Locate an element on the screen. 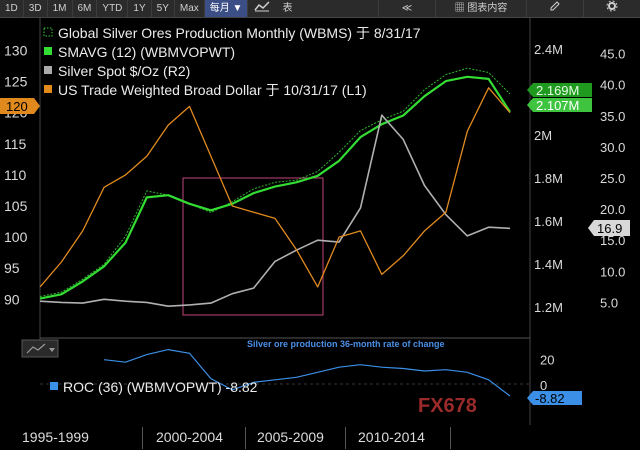  table-view-button: 表 is located at coordinates (287, 8).